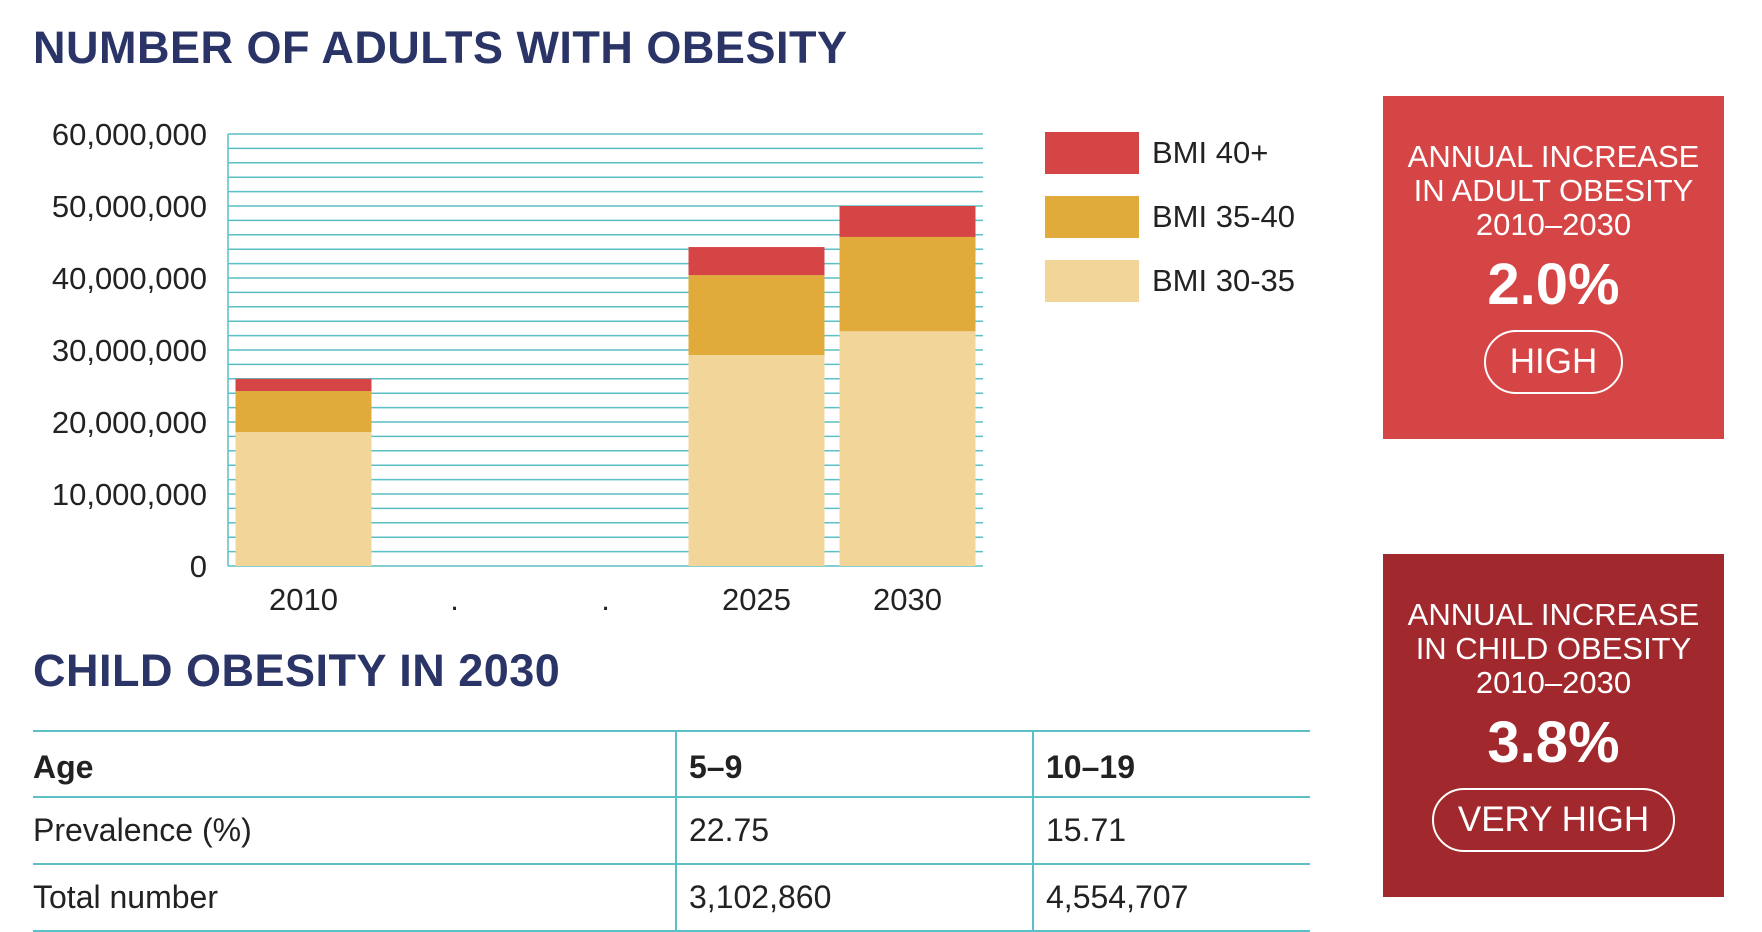 Image resolution: width=1762 pixels, height=932 pixels. What do you see at coordinates (129, 350) in the screenshot?
I see `y-tick-label: 30,000,000` at bounding box center [129, 350].